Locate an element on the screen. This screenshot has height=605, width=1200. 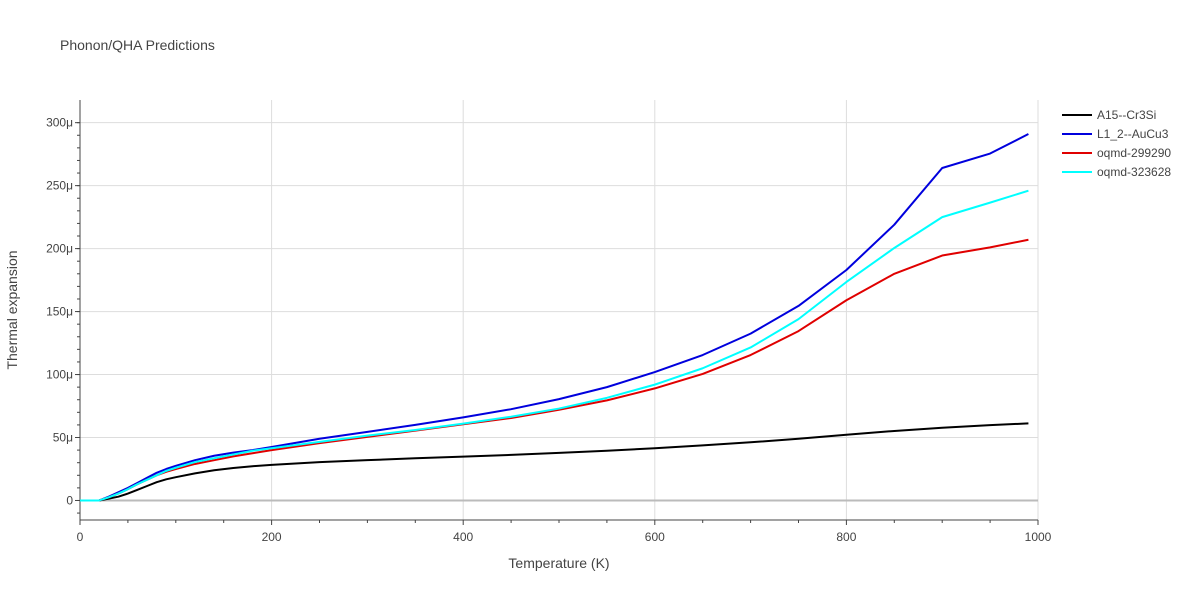
y-tick-label: 300μ is located at coordinates (59, 123).